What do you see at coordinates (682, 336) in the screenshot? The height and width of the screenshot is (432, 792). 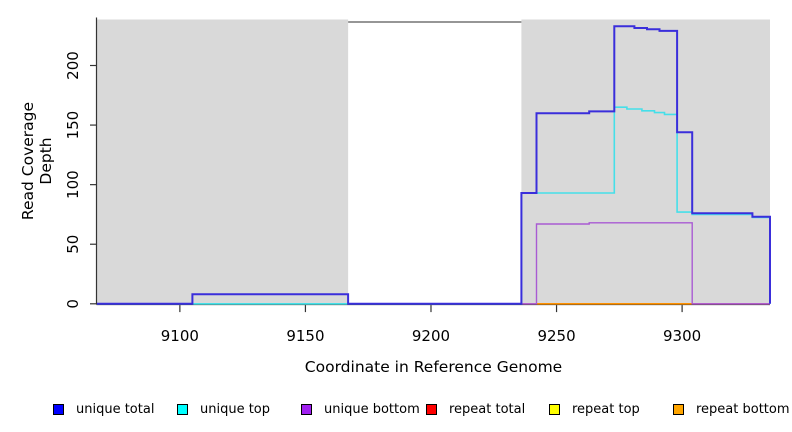 I see `x-tick-label: 9300` at bounding box center [682, 336].